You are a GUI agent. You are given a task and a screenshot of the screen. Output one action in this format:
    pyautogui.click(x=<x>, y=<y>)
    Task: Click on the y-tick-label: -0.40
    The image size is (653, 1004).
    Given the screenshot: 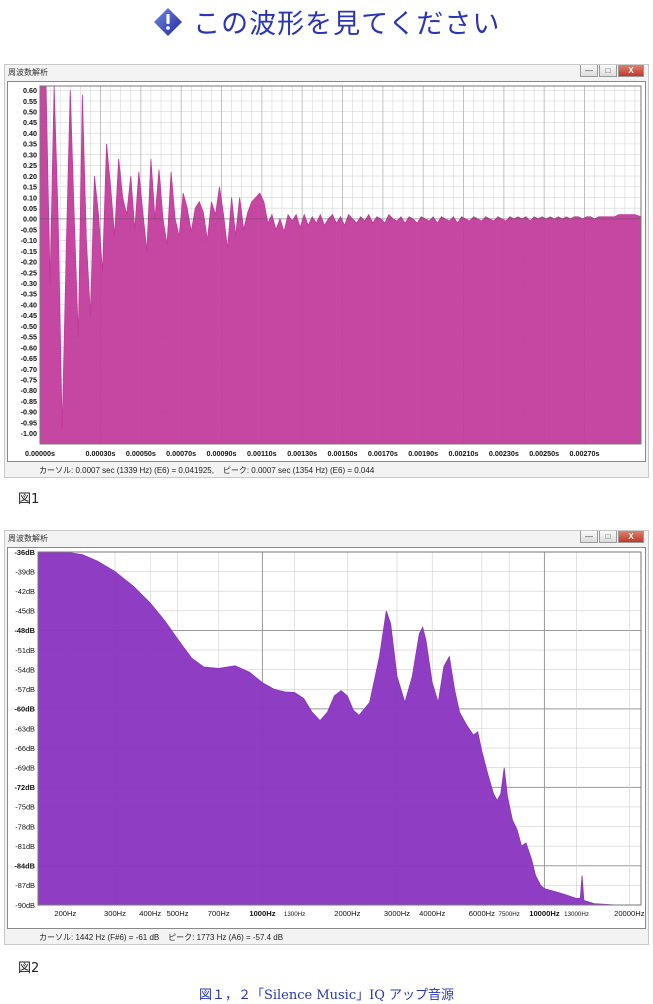 What is the action you would take?
    pyautogui.click(x=29, y=304)
    